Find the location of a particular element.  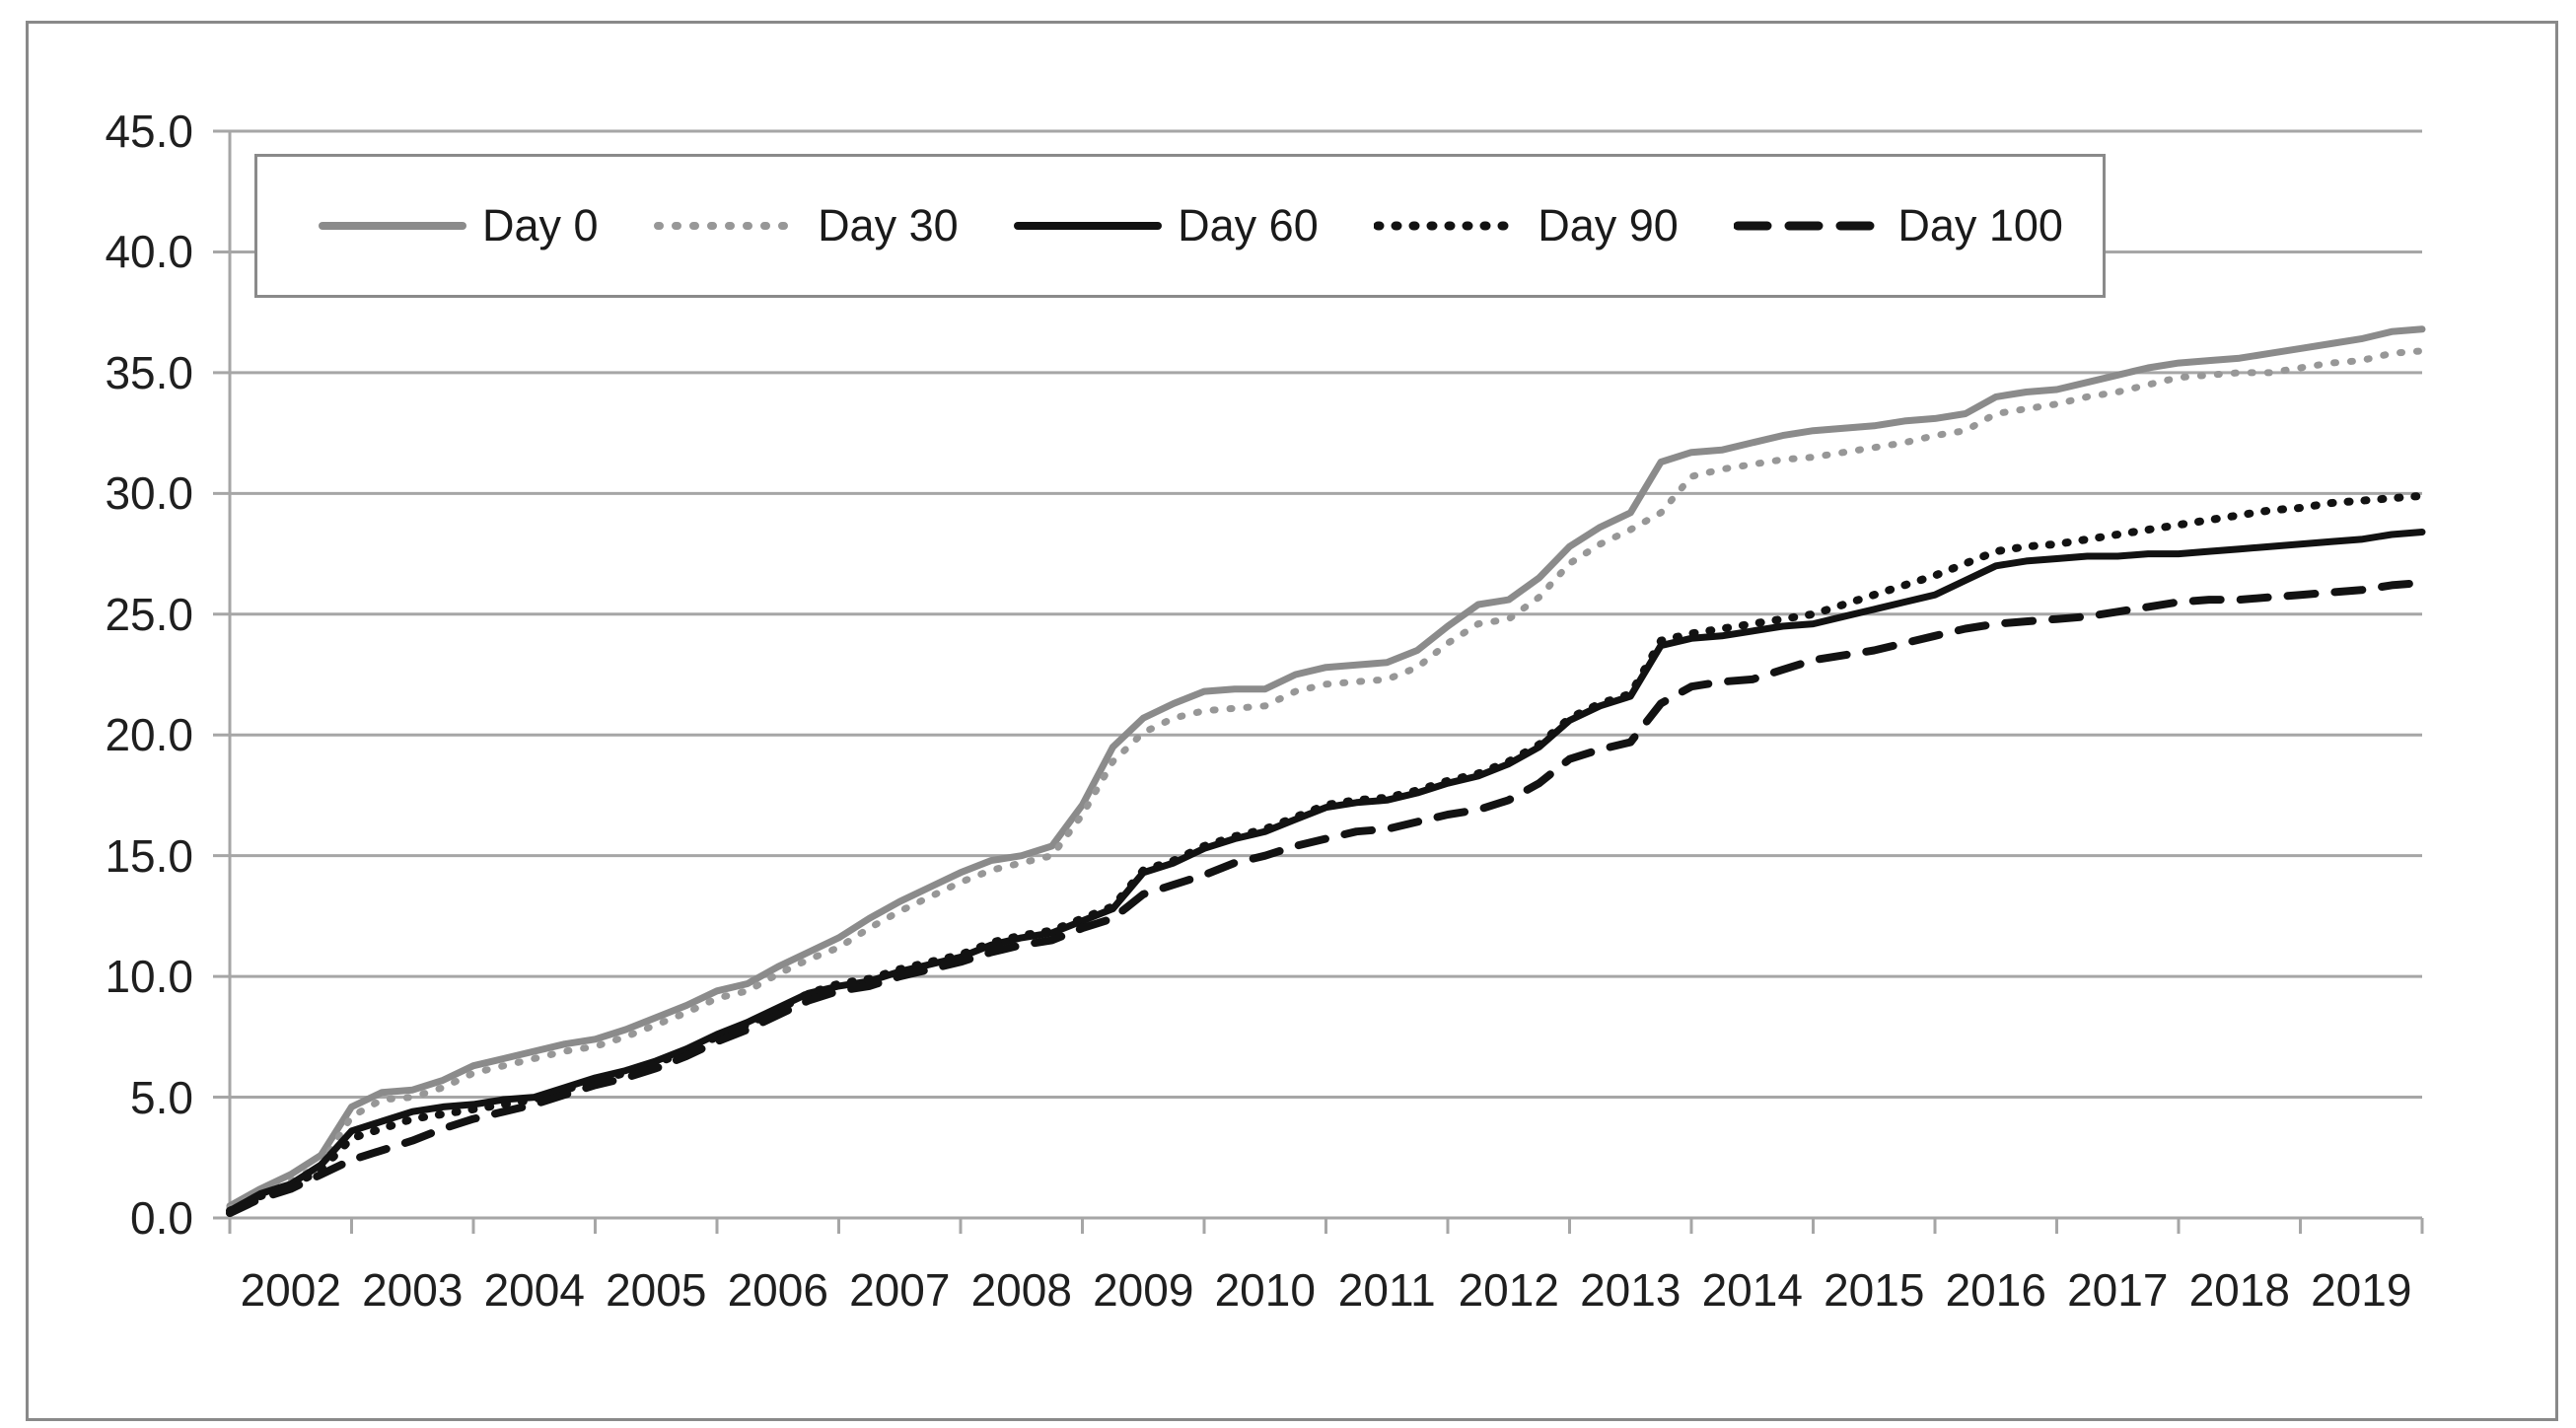

x-tick-label: 2007 is located at coordinates (900, 1290).